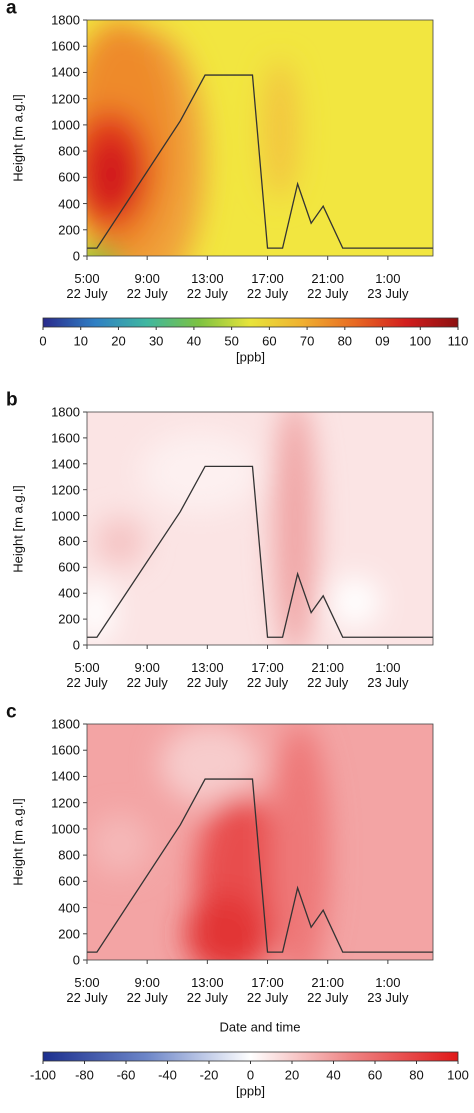 The width and height of the screenshot is (474, 1113). What do you see at coordinates (43, 1075) in the screenshot?
I see `colorbar-tick-label: -100` at bounding box center [43, 1075].